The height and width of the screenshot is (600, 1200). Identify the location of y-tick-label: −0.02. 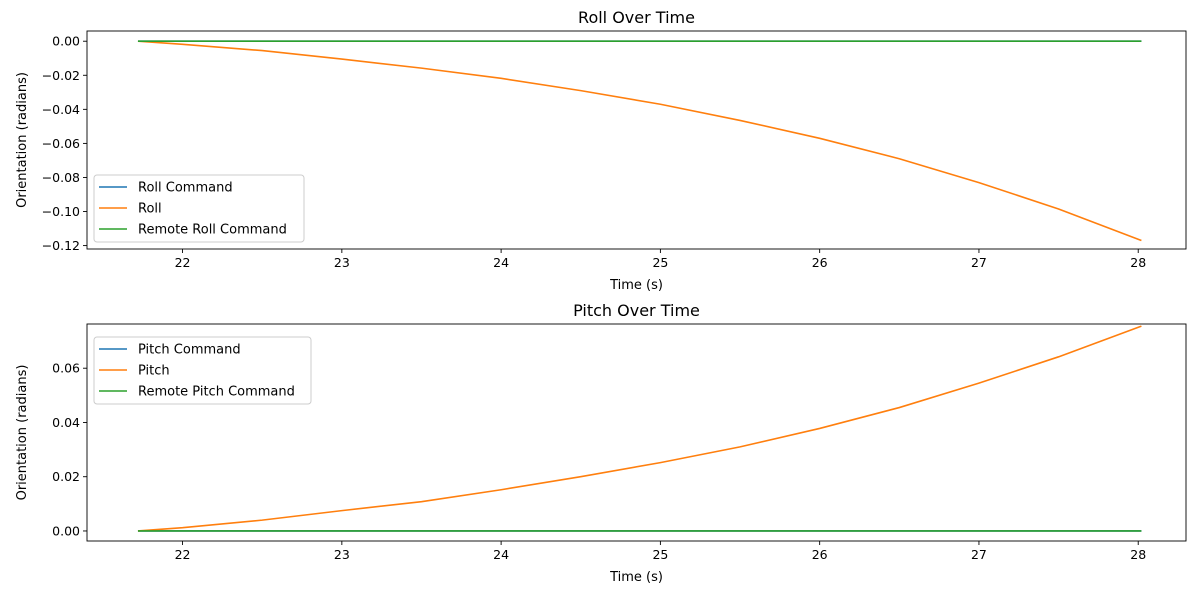
(61, 75).